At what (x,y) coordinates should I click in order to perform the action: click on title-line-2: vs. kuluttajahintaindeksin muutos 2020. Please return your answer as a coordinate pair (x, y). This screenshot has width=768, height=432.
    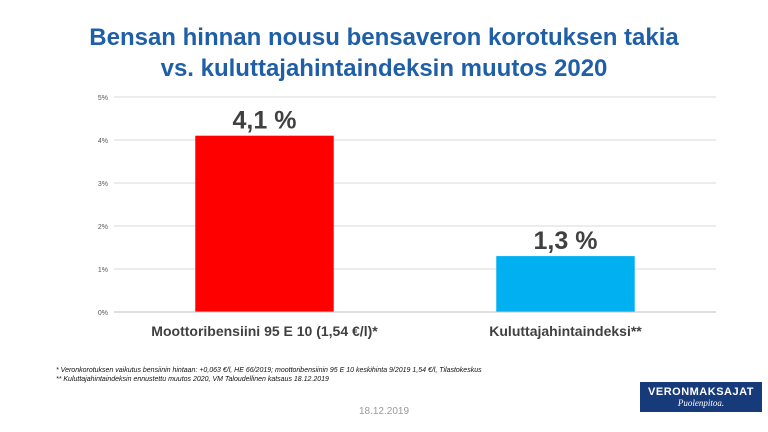
    Looking at the image, I should click on (384, 68).